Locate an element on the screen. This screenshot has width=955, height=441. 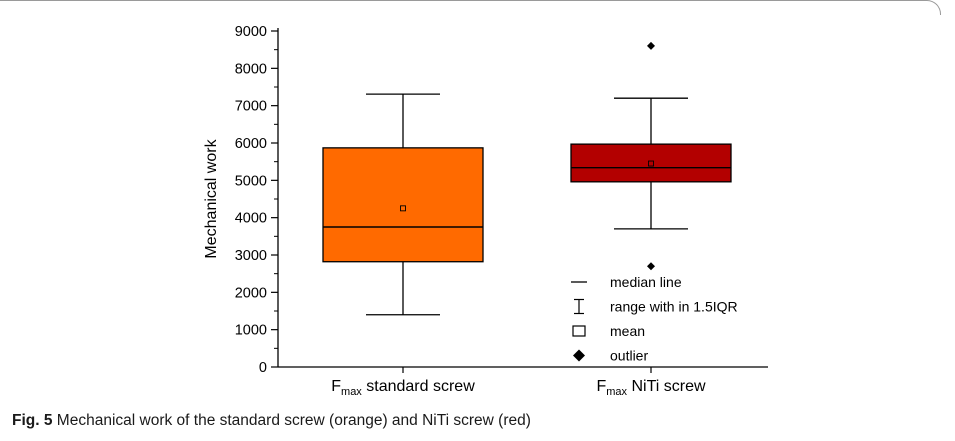
legend-symbol-mean is located at coordinates (579, 331).